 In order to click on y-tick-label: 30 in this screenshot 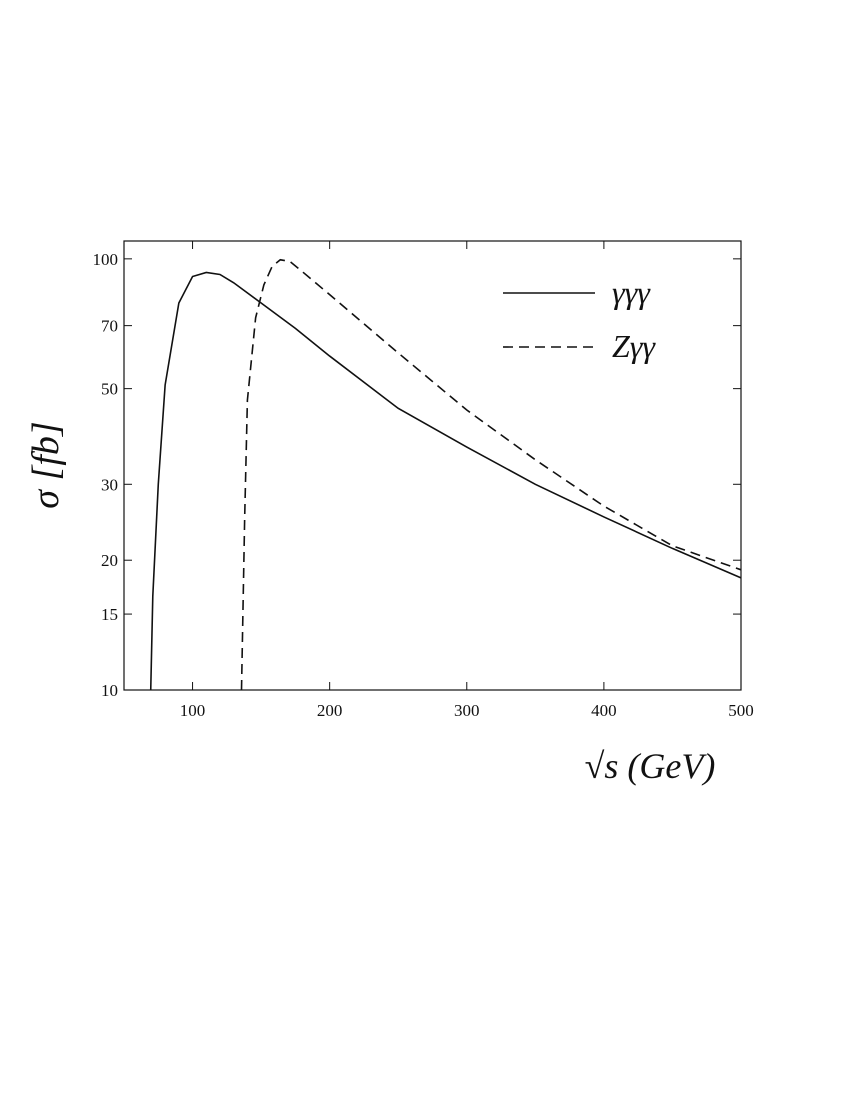, I will do `click(109, 484)`.